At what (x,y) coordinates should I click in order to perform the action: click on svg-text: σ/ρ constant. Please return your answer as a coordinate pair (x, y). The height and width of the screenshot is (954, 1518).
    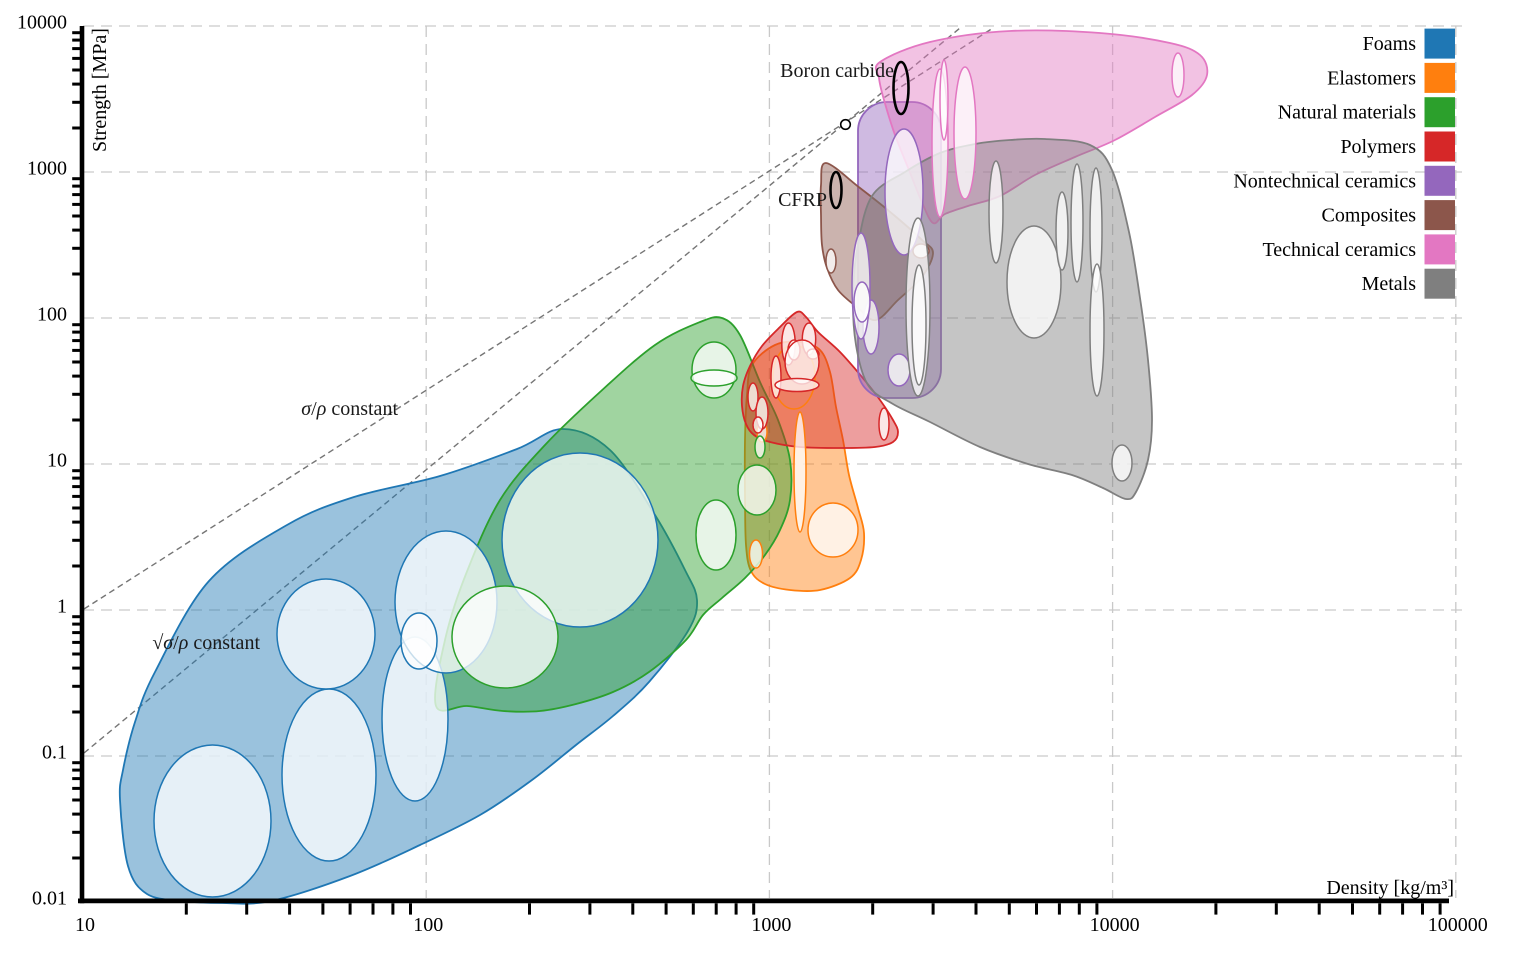
    Looking at the image, I should click on (349, 409).